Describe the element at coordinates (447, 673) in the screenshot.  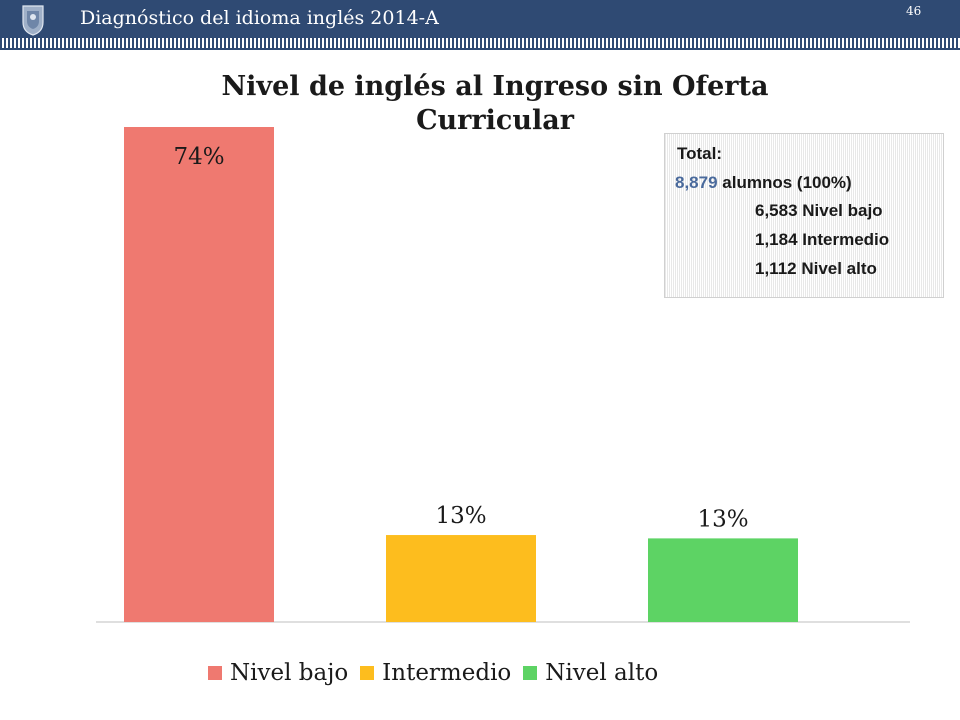
I see `legend-label-intermedio: Intermedio` at that location.